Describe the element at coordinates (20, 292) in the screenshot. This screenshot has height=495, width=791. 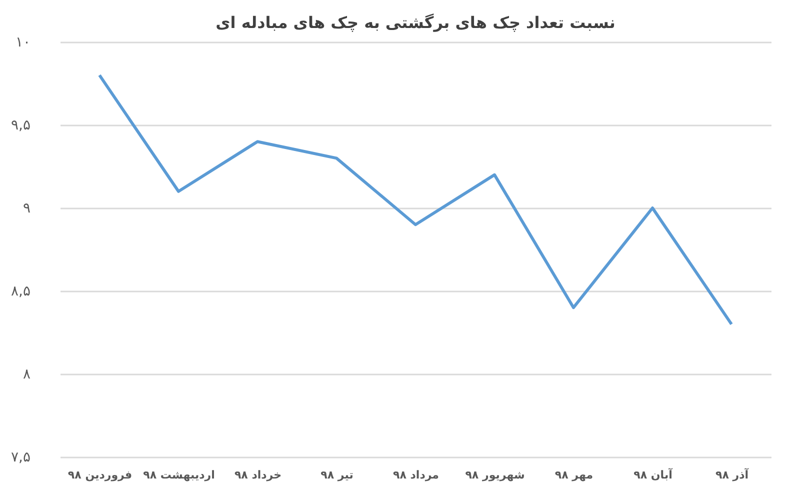
I see `y-tick-label: ۸,۵` at that location.